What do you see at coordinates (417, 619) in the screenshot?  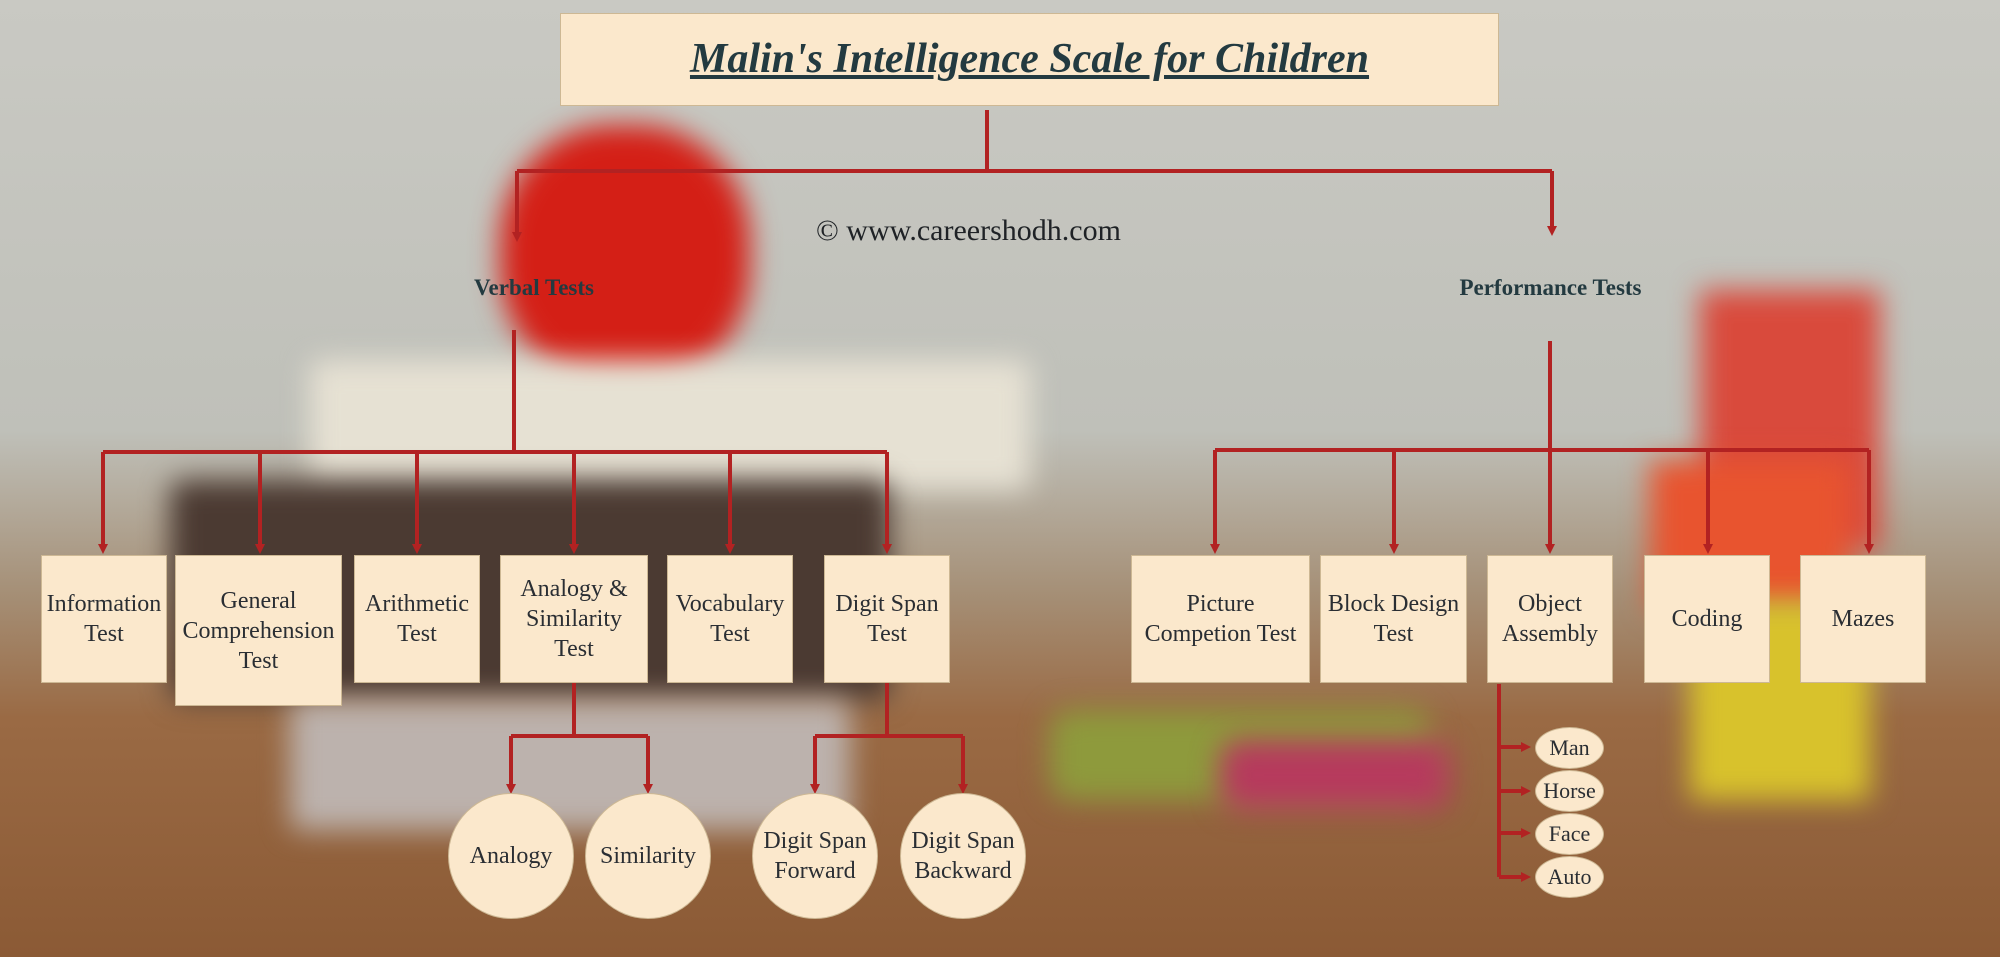 I see `arithmetic-test-node: Arithmetic Test` at bounding box center [417, 619].